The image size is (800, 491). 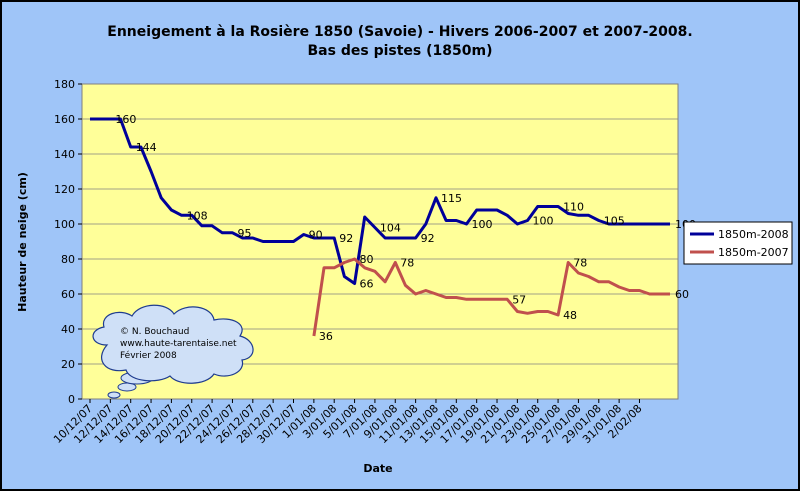 What do you see at coordinates (377, 468) in the screenshot?
I see `x-axis-title: Date` at bounding box center [377, 468].